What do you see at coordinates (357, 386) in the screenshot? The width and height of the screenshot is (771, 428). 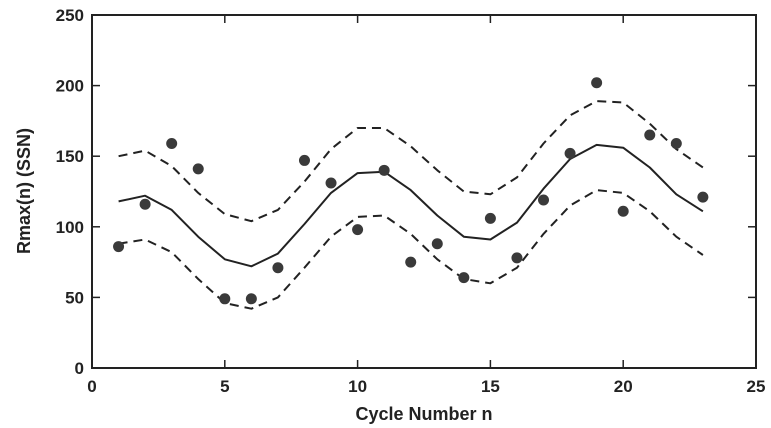 I see `x-tick-label: 10` at bounding box center [357, 386].